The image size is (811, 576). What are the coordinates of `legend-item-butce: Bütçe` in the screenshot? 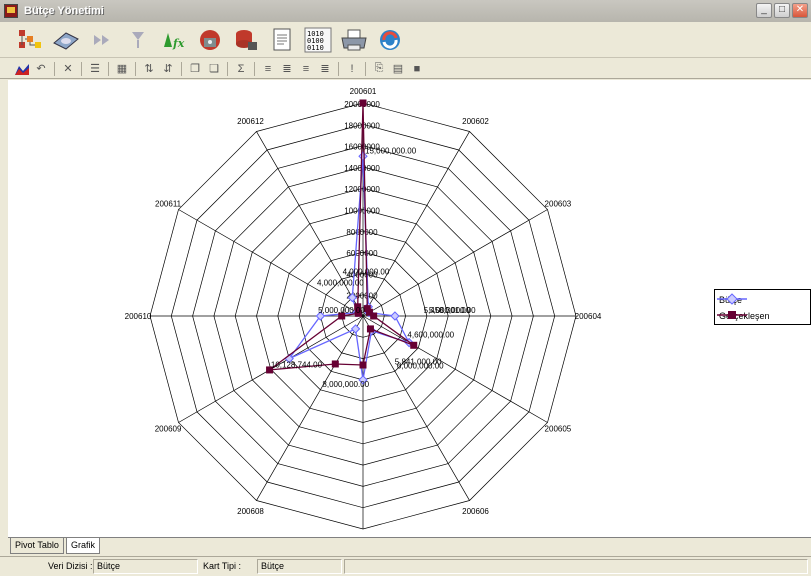 It's located at (731, 300).